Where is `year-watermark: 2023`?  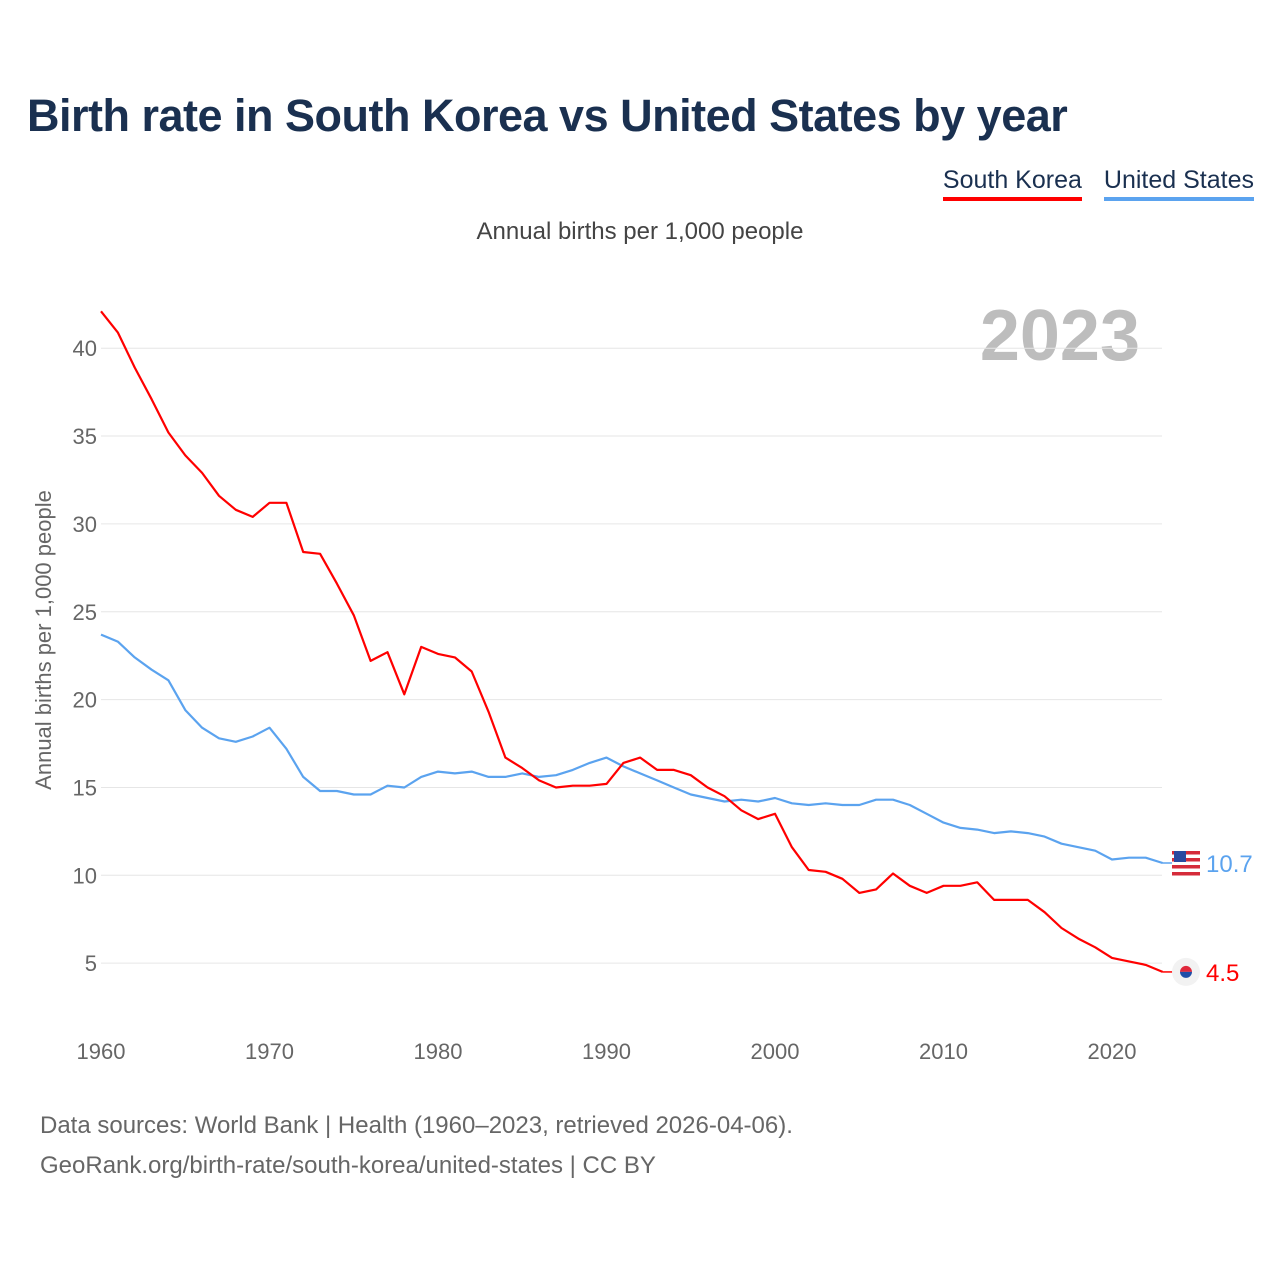
year-watermark: 2023 is located at coordinates (1060, 336).